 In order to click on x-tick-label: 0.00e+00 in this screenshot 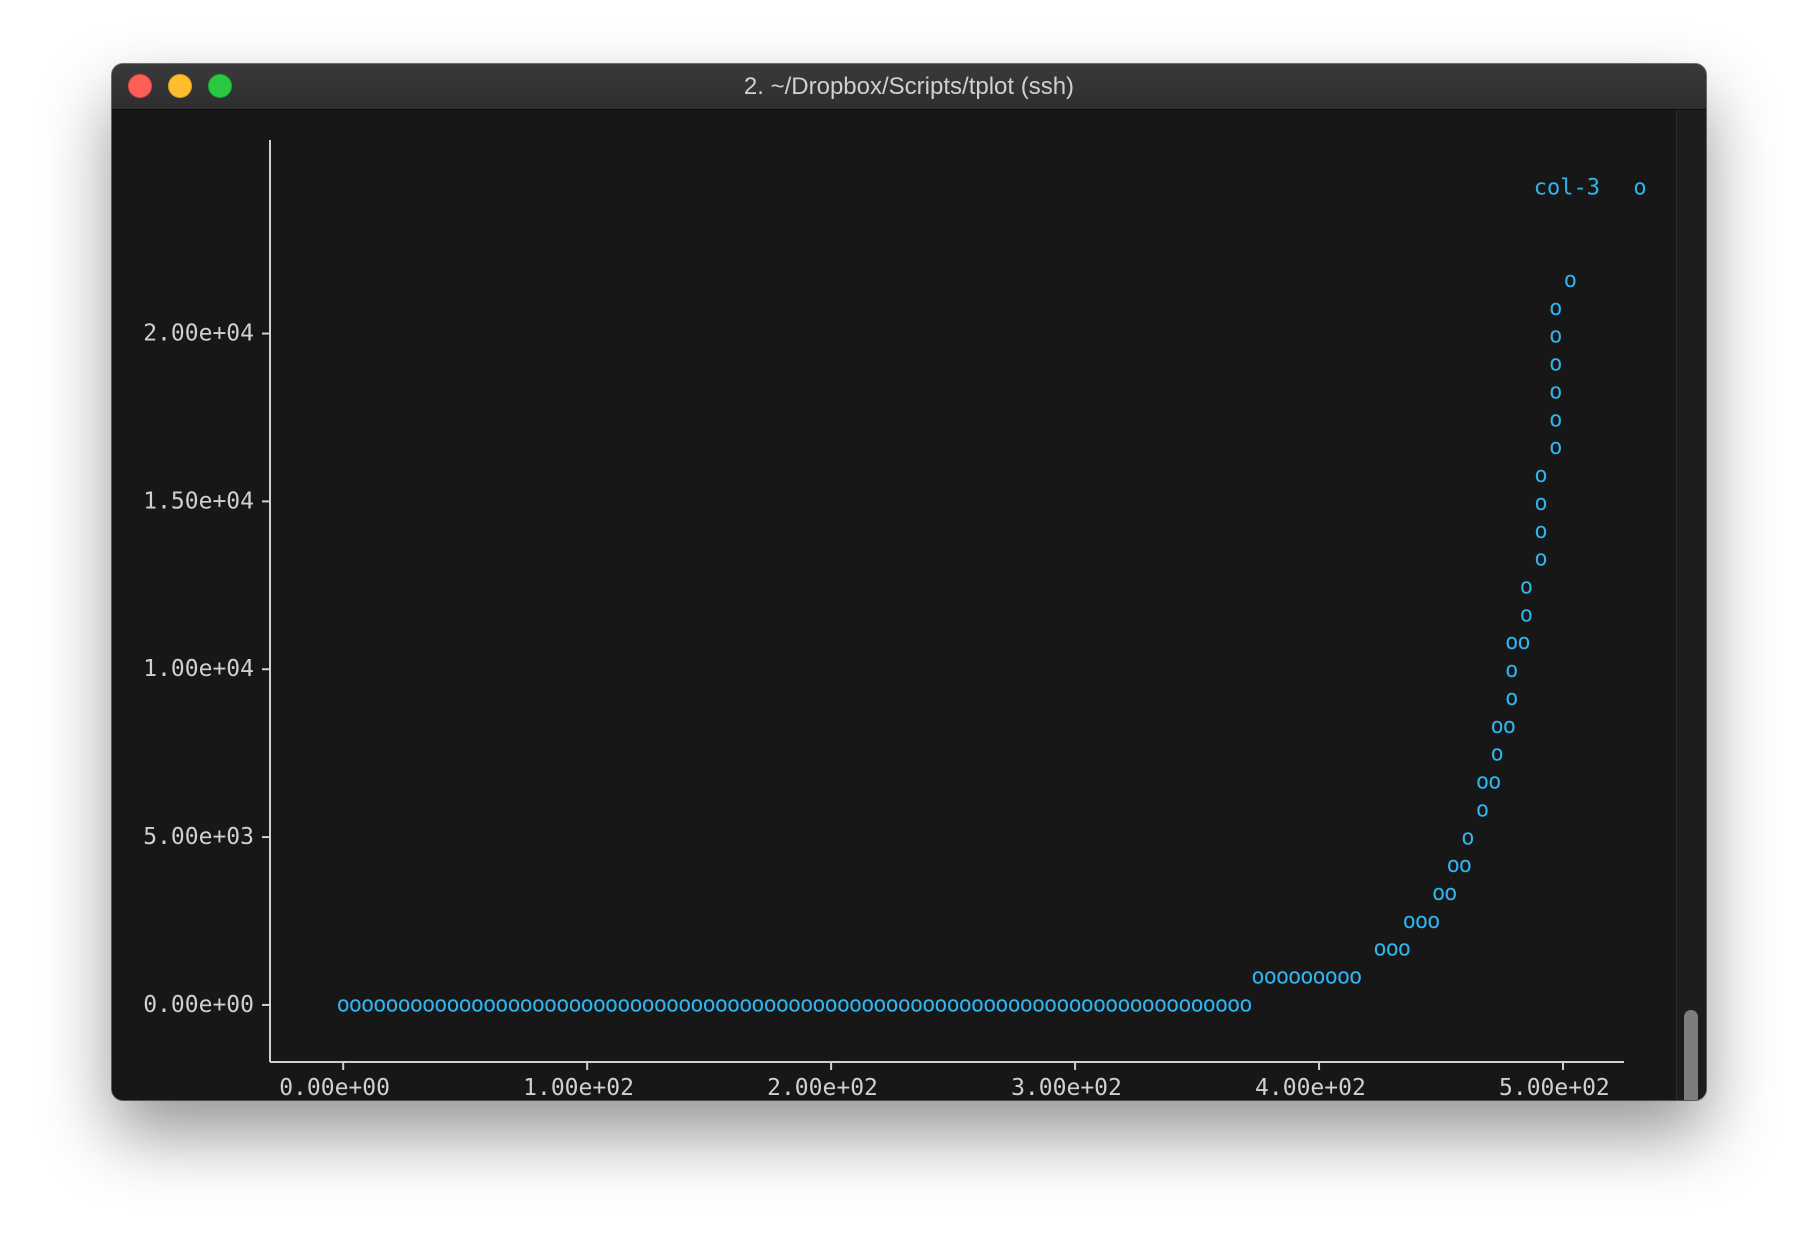, I will do `click(334, 1087)`.